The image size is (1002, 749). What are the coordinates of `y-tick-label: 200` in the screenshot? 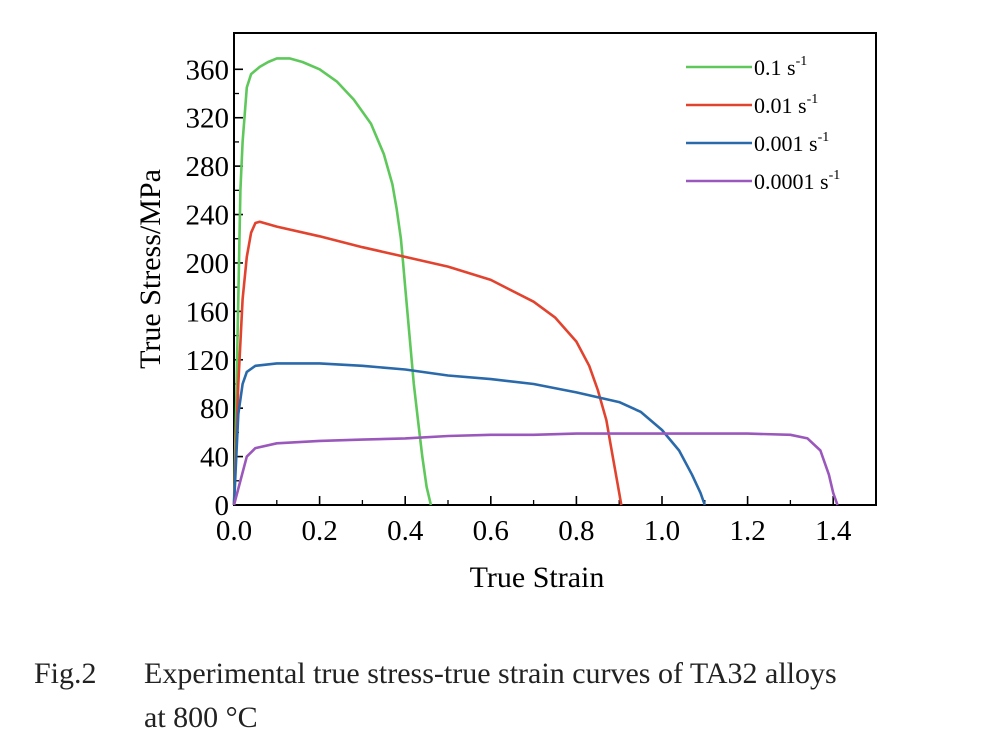 It's located at (208, 264).